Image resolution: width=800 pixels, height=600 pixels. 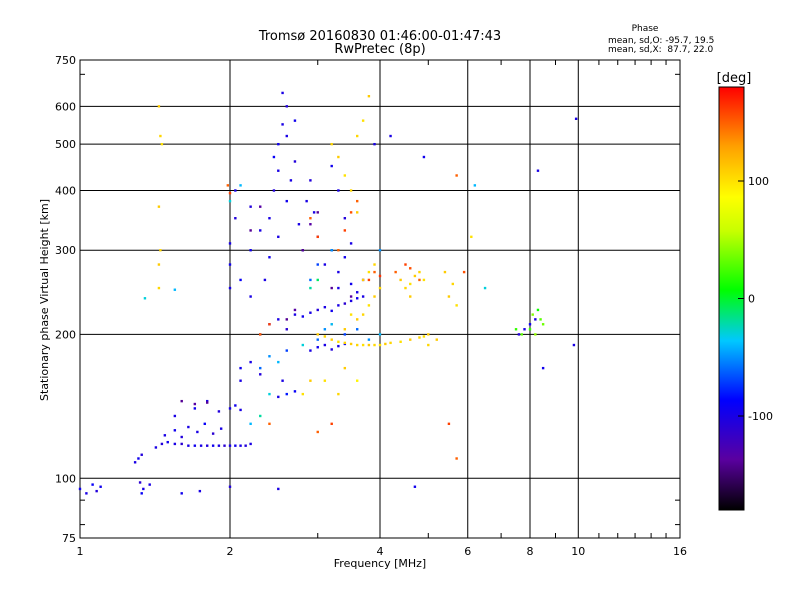 What do you see at coordinates (65, 478) in the screenshot?
I see `y-tick-label: 100` at bounding box center [65, 478].